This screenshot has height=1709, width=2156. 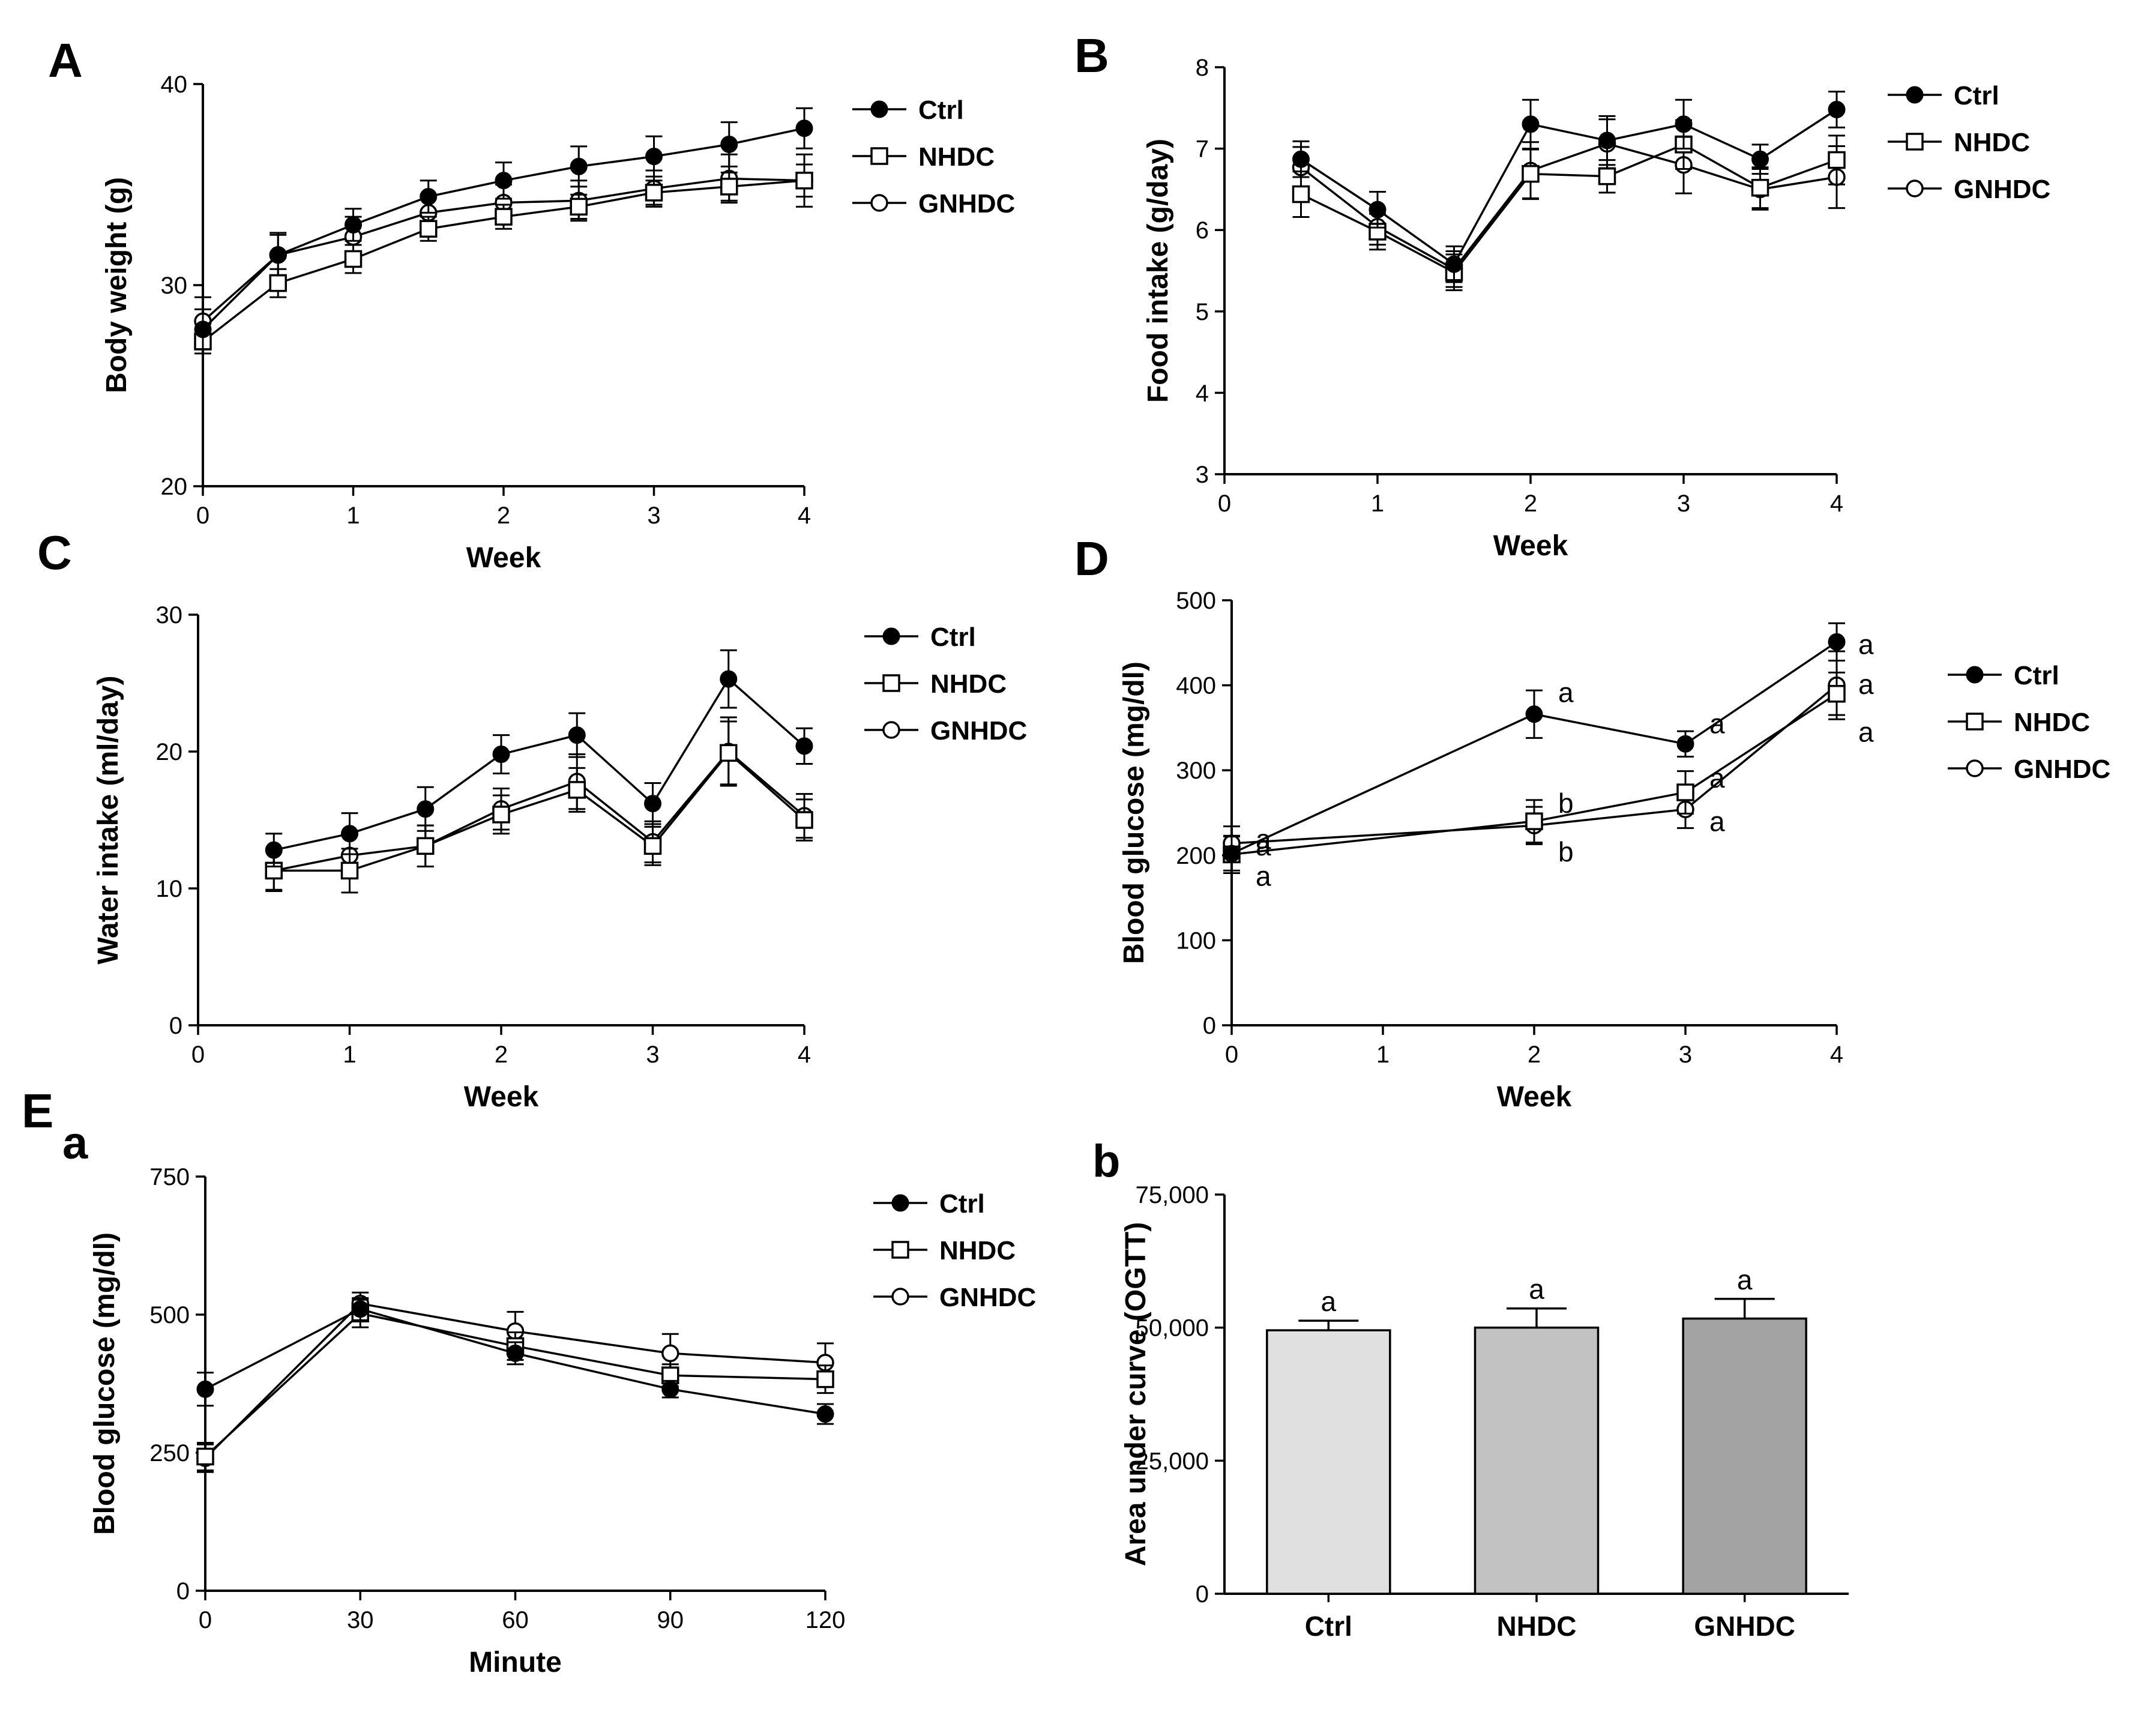 What do you see at coordinates (169, 1453) in the screenshot?
I see `y-tick-label: 250` at bounding box center [169, 1453].